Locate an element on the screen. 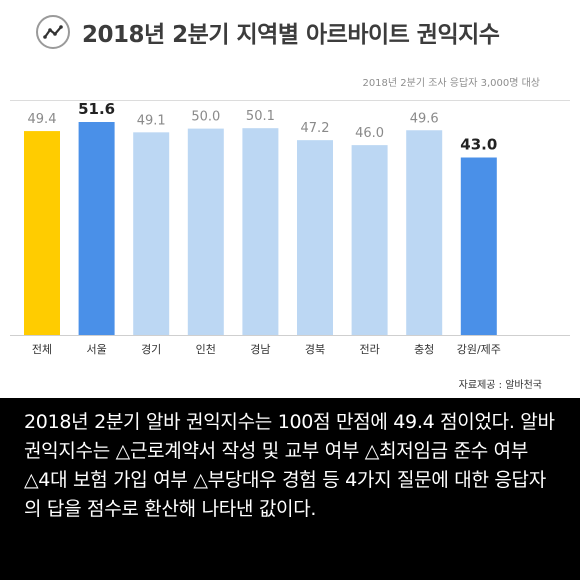  value-label-8: 49.6 is located at coordinates (424, 118).